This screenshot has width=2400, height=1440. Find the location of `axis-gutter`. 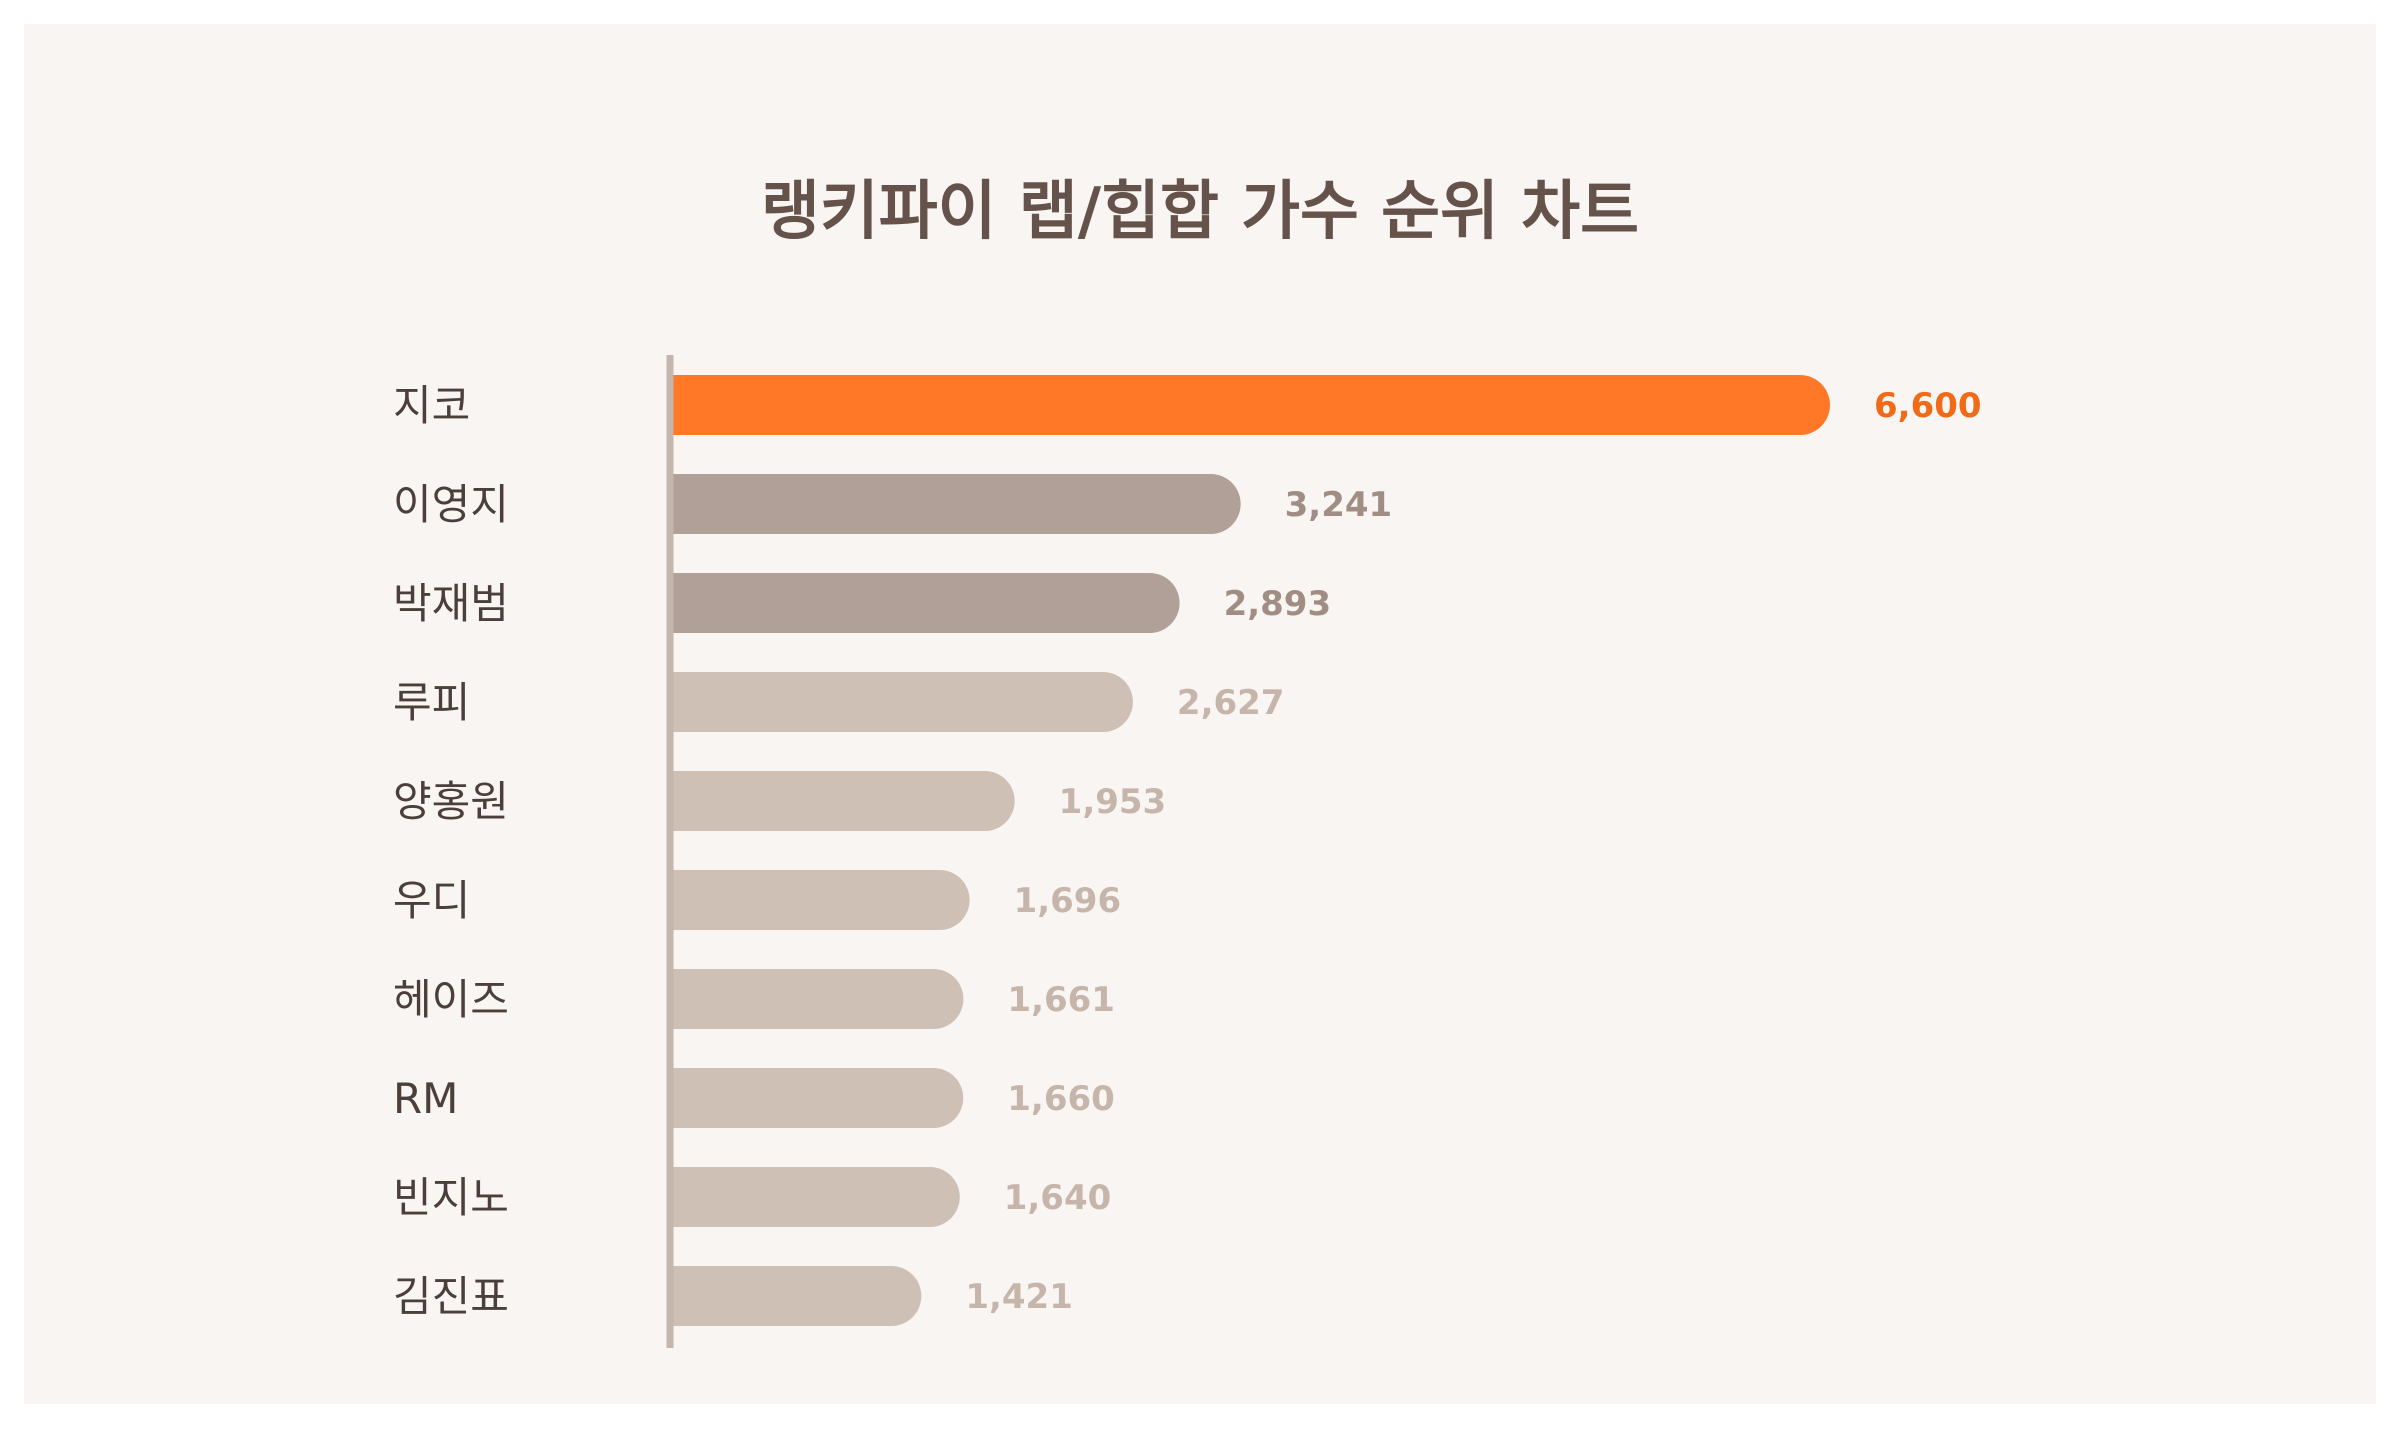

axis-gutter is located at coordinates (634, 851).